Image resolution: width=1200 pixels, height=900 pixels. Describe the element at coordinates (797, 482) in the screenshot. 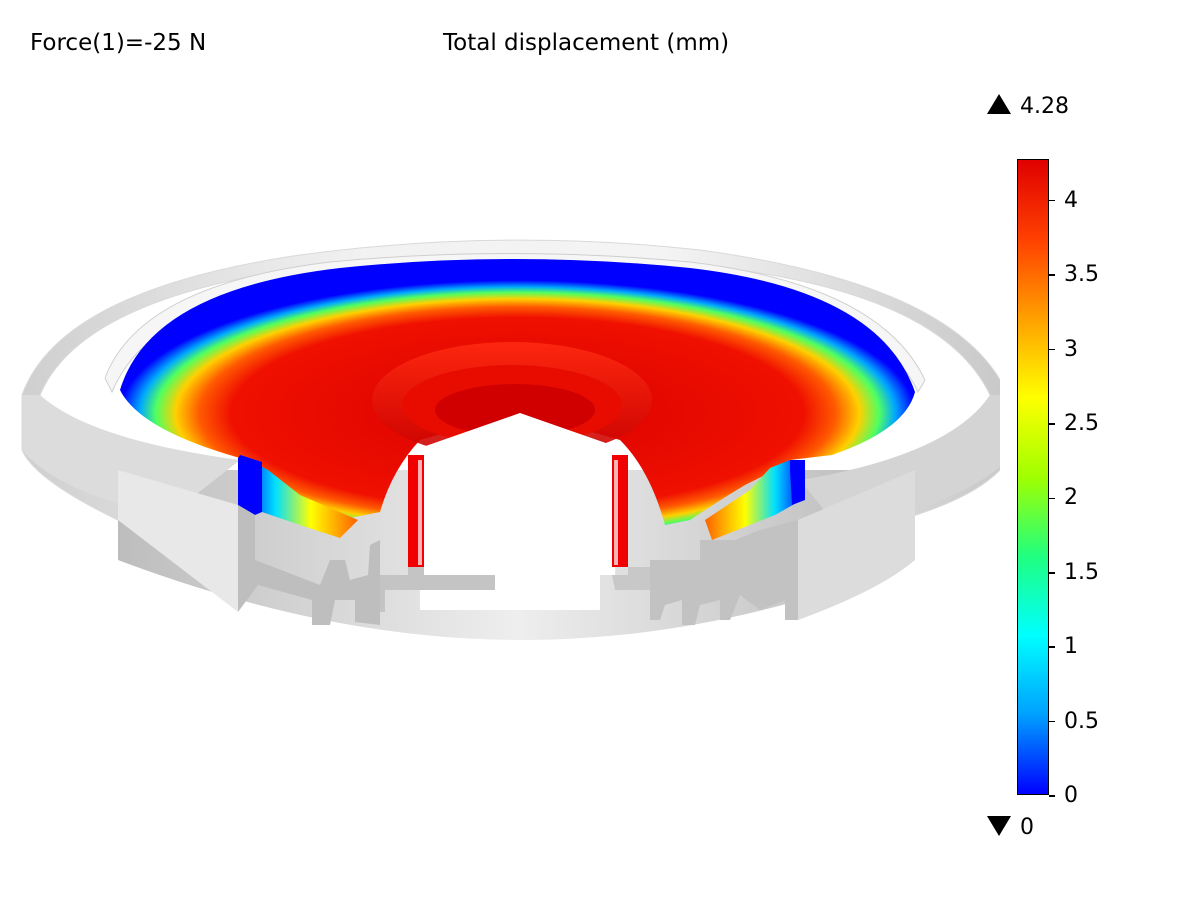

I see `surround-blue-right` at that location.